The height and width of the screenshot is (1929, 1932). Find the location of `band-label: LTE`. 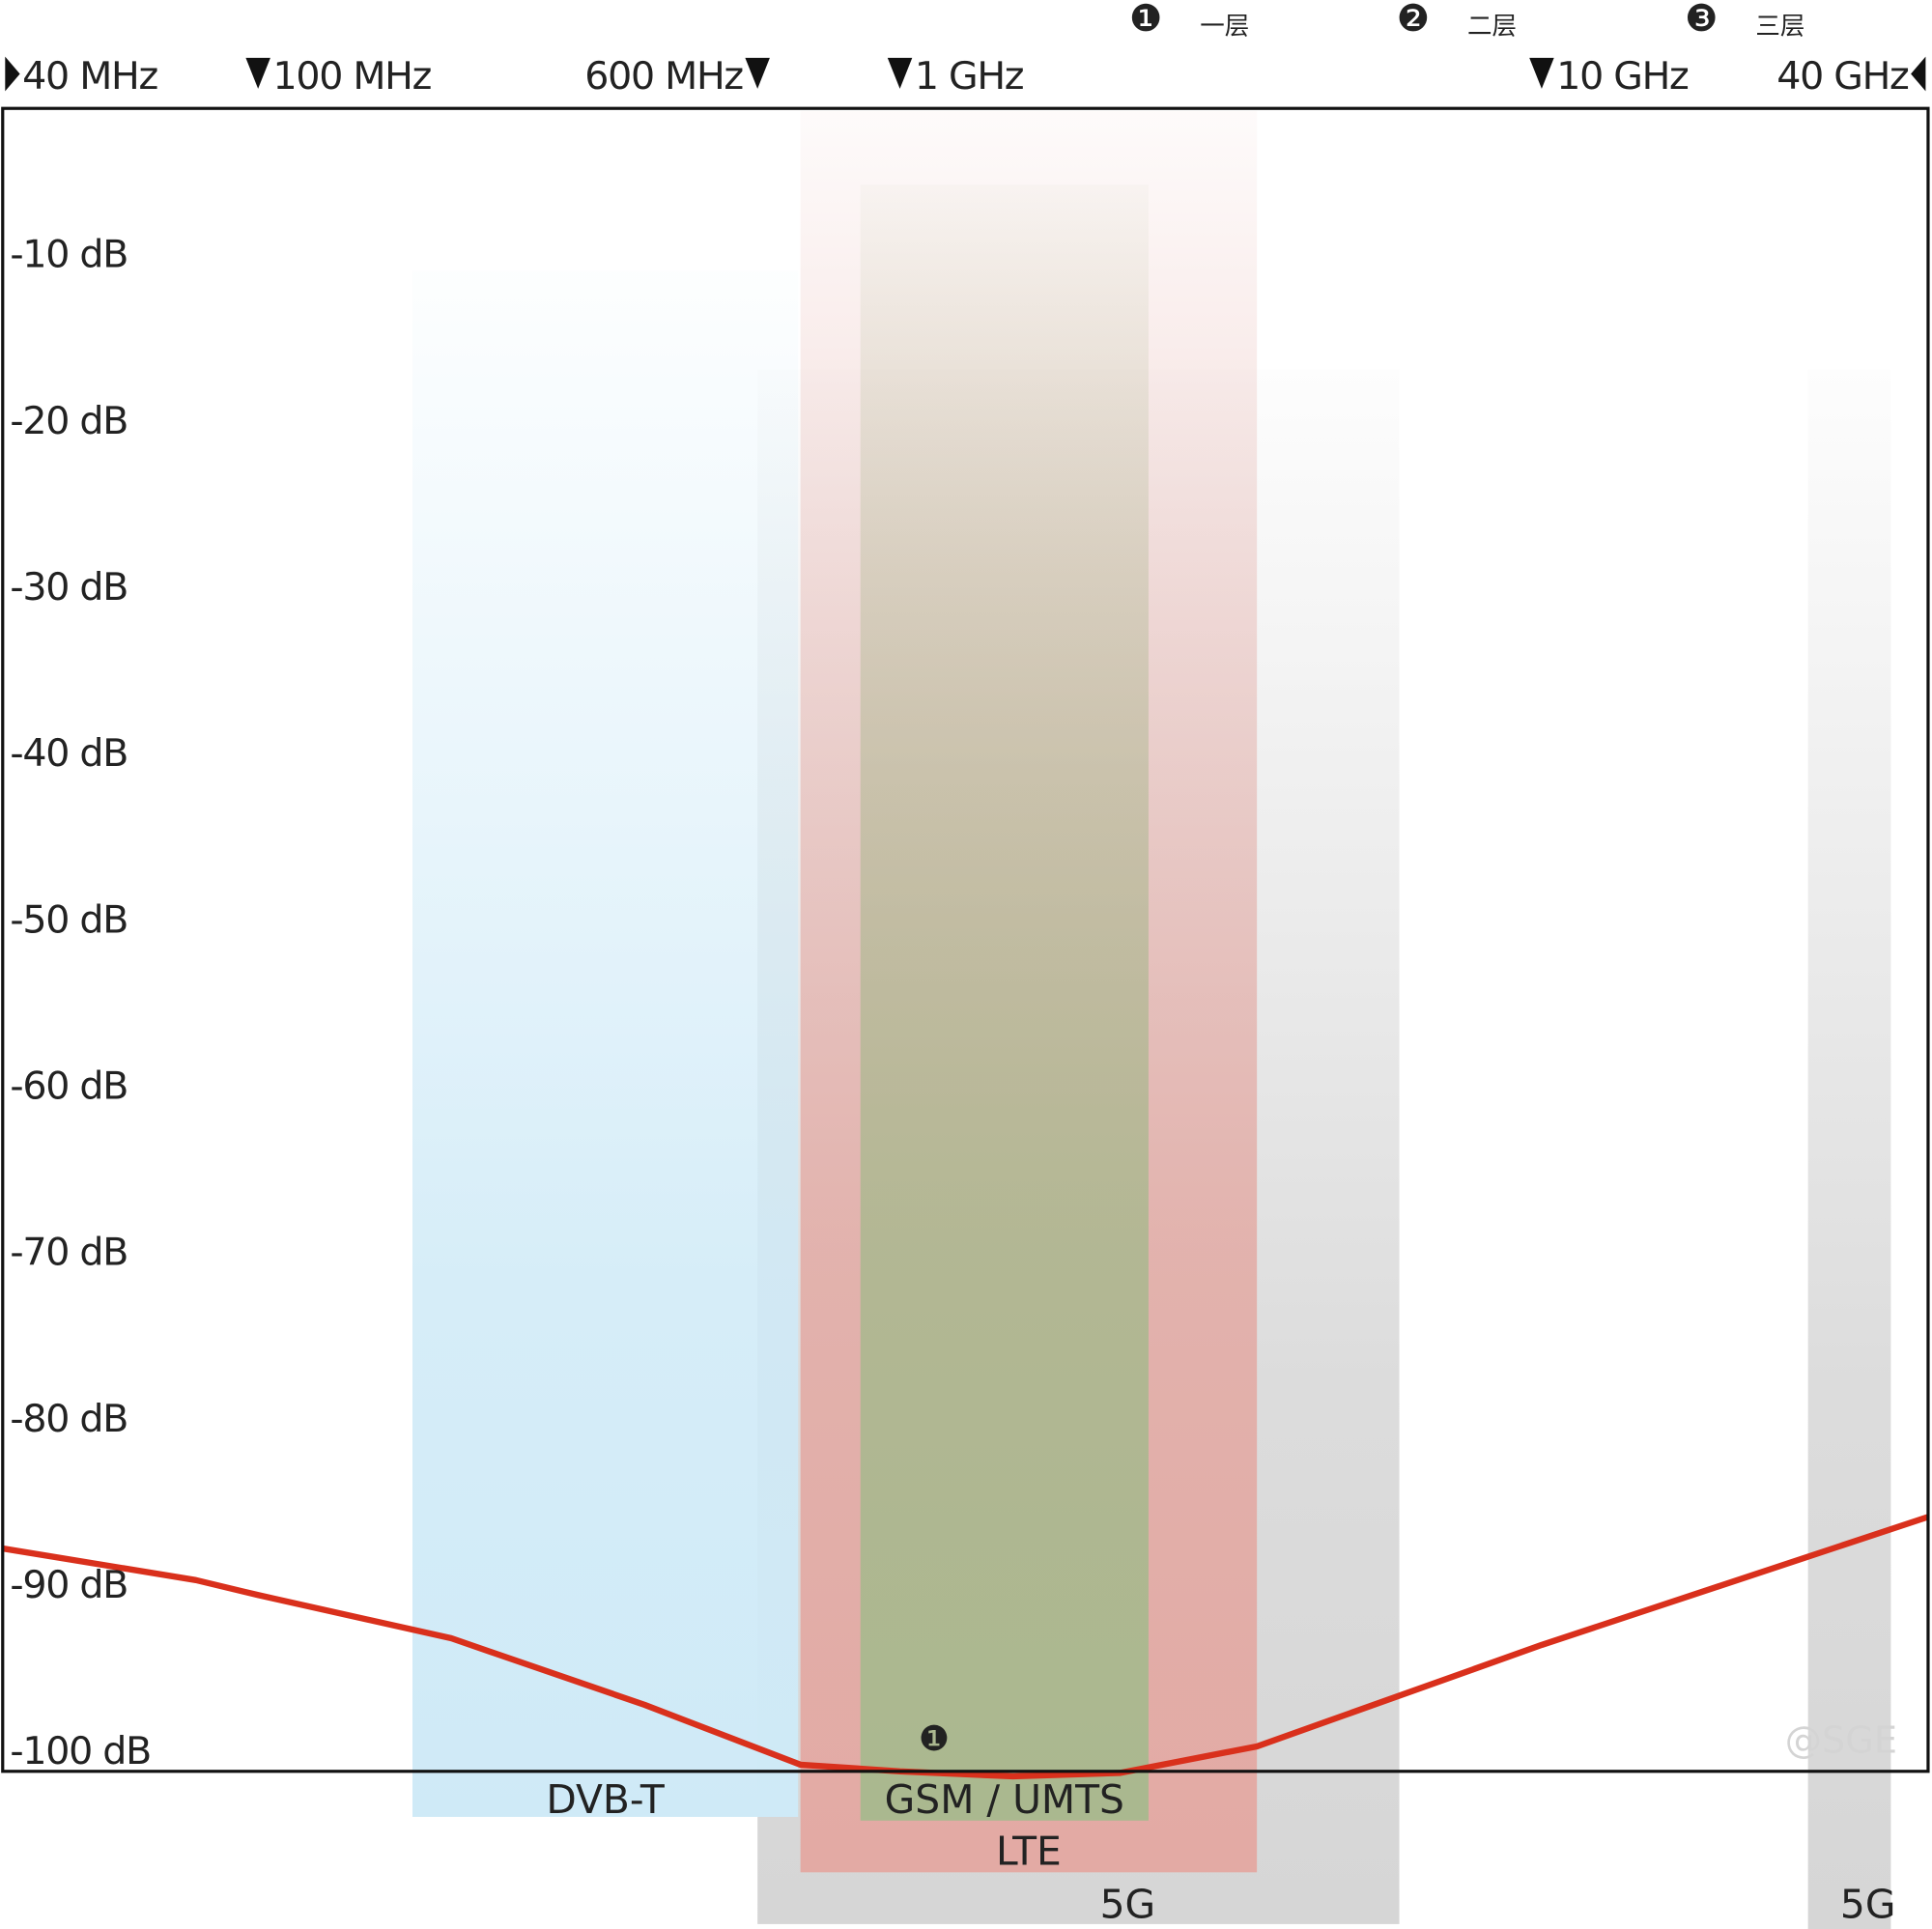

band-label: LTE is located at coordinates (1029, 1852).